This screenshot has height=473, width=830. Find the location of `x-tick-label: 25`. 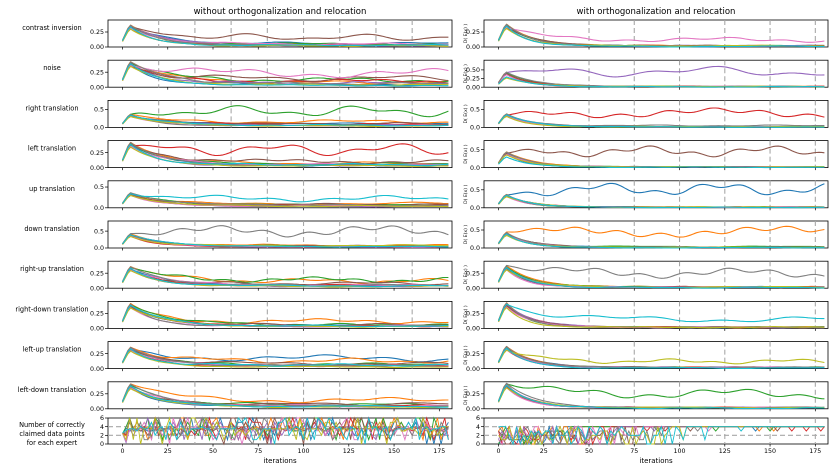

x-tick-label: 25 is located at coordinates (168, 451).